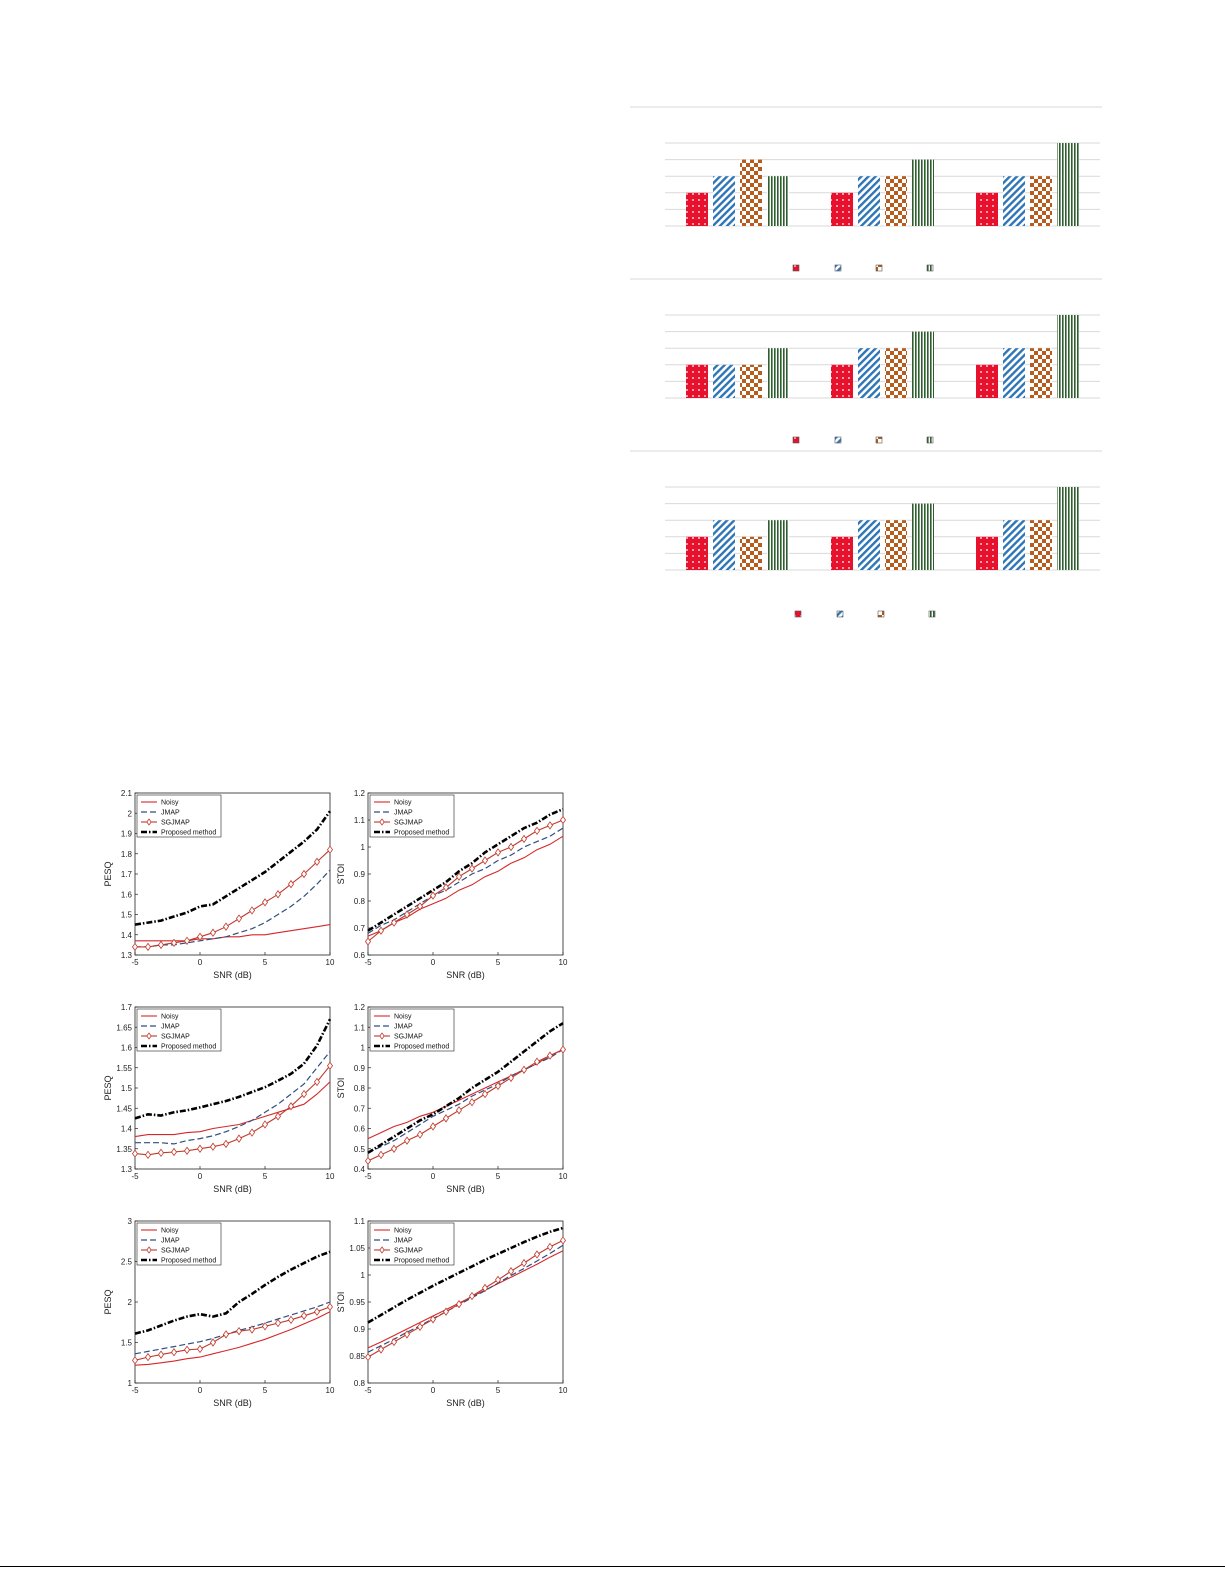 The image size is (1225, 1585). I want to click on legend-marker, so click(149, 1250).